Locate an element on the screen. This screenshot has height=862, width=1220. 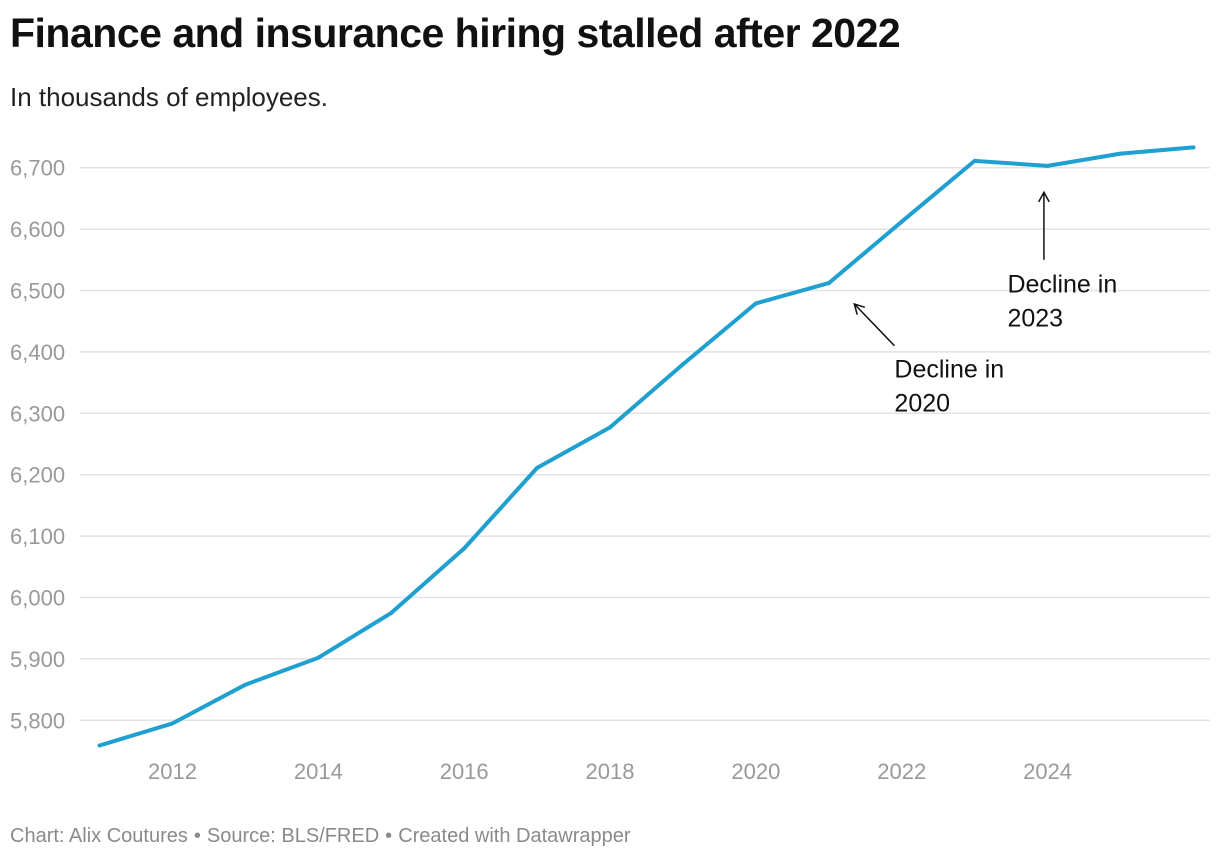
x-axis-ticks: 2012 2014 2016 2018 2020 2022 2024 is located at coordinates (610, 771).